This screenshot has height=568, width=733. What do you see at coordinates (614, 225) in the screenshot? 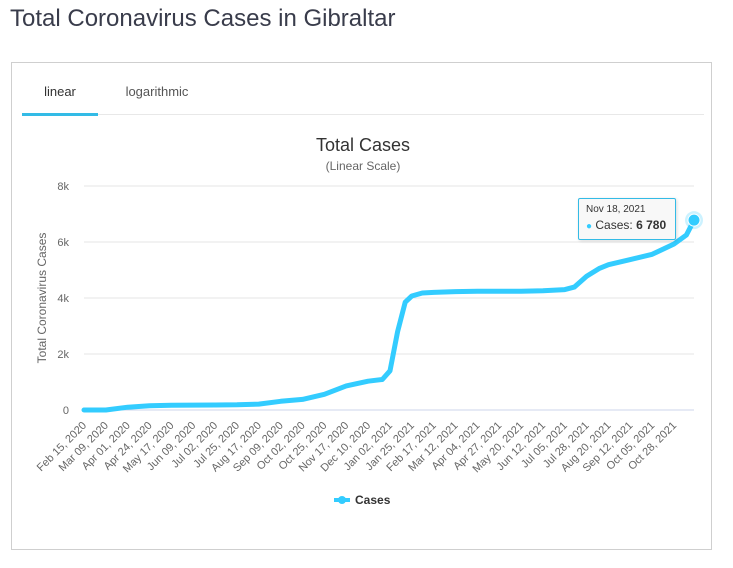
I see `tooltip-series-label: Cases:` at bounding box center [614, 225].